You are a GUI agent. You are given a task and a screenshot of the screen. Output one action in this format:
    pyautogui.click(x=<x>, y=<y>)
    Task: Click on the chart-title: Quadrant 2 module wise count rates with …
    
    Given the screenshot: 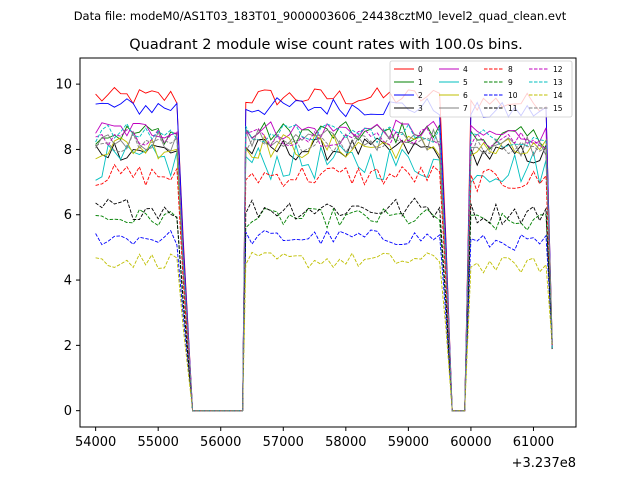 What is the action you would take?
    pyautogui.click(x=326, y=45)
    